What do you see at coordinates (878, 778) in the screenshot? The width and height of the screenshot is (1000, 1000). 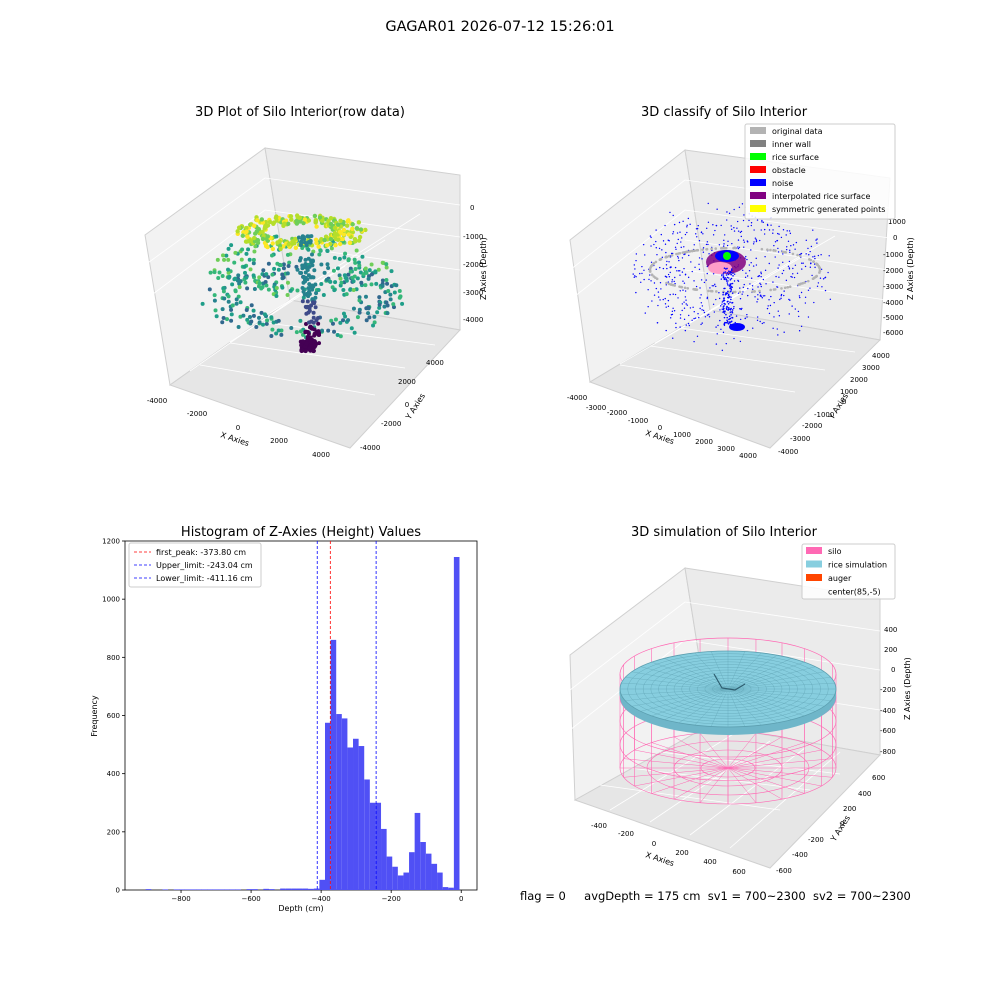 I see `sim-y-tick: 600` at bounding box center [878, 778].